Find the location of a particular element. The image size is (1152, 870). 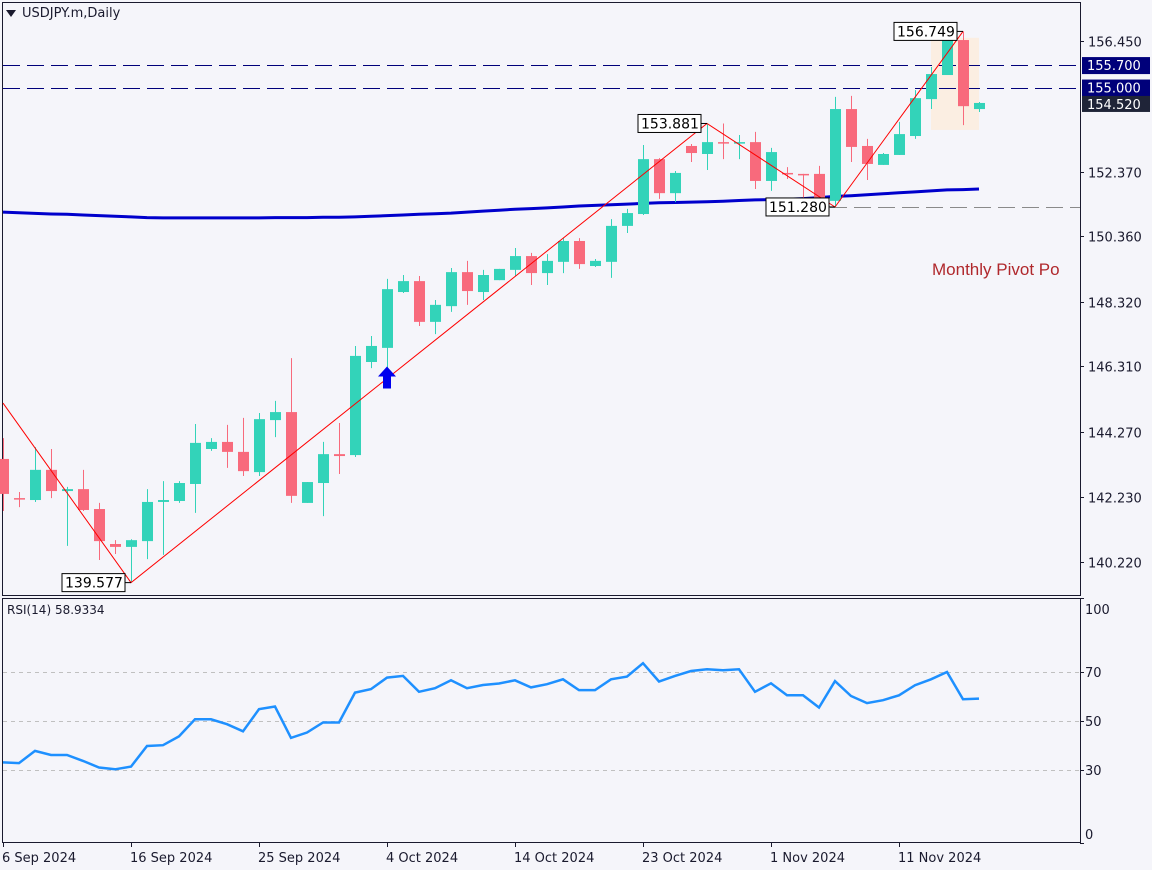

highlight-zone-layer is located at coordinates (955, 83).